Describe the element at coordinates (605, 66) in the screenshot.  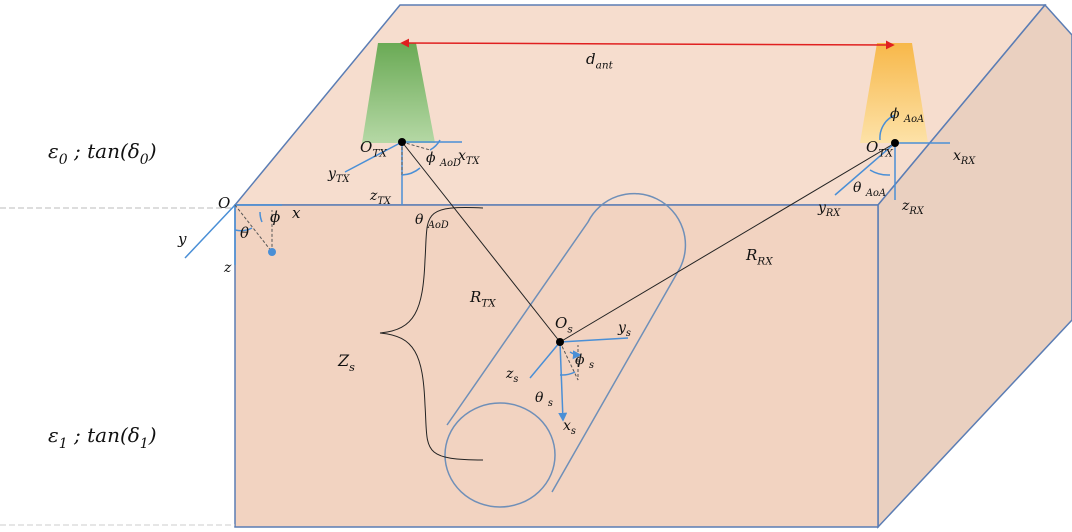
I see `subscript: ant` at that location.